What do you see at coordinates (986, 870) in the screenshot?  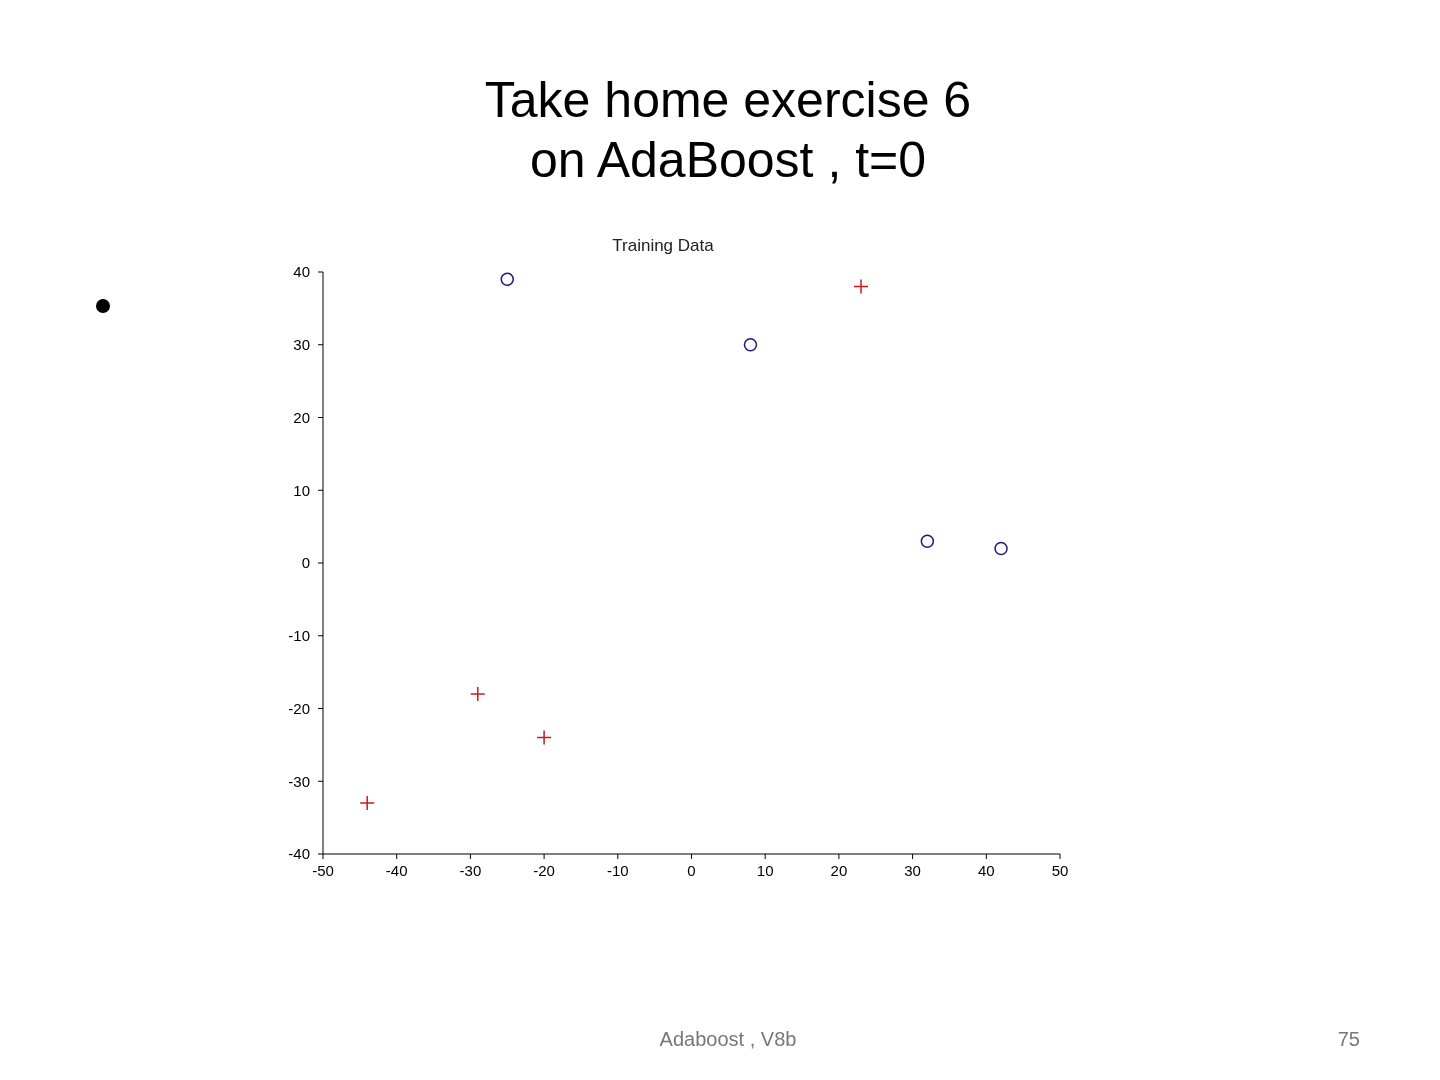 I see `x-tick-label: 40` at bounding box center [986, 870].